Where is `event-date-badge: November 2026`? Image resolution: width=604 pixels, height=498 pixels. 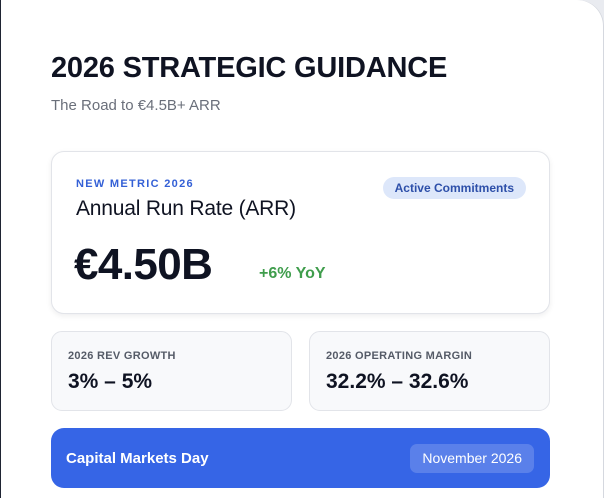
event-date-badge: November 2026 is located at coordinates (472, 458).